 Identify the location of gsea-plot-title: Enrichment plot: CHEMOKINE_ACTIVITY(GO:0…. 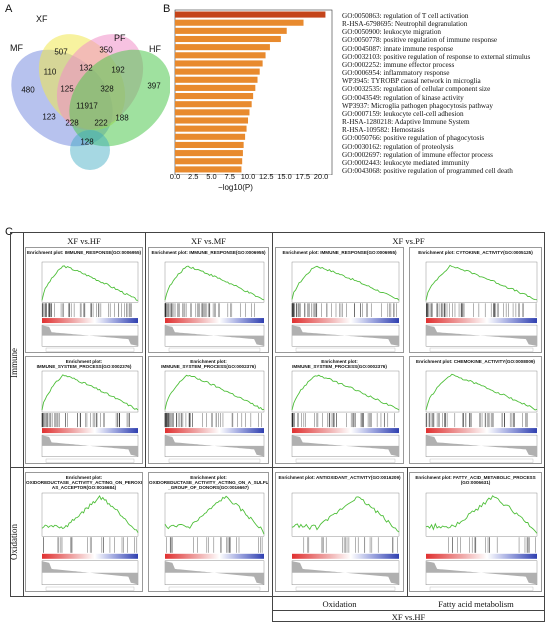
(475, 361).